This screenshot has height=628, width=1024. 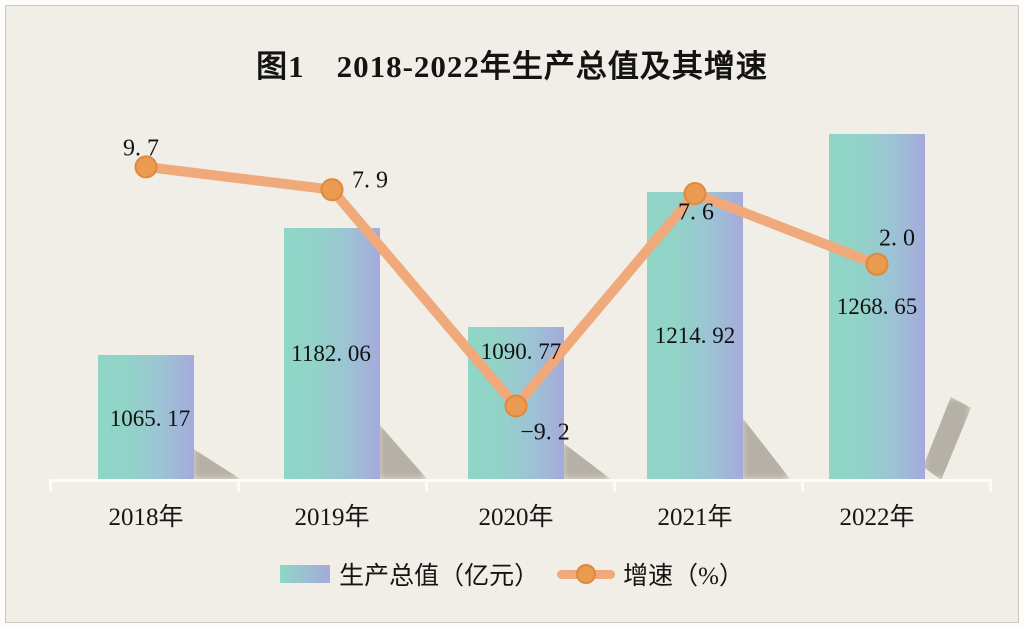 What do you see at coordinates (696, 212) in the screenshot?
I see `growth-value-label: 7. 6` at bounding box center [696, 212].